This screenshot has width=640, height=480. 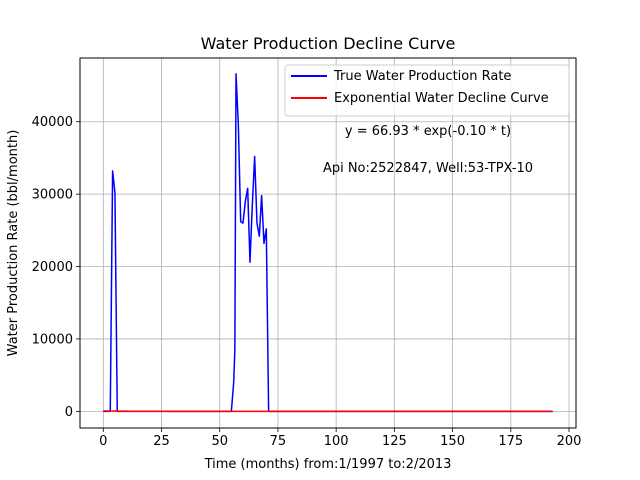 What do you see at coordinates (103, 441) in the screenshot?
I see `x-tick-label: 0` at bounding box center [103, 441].